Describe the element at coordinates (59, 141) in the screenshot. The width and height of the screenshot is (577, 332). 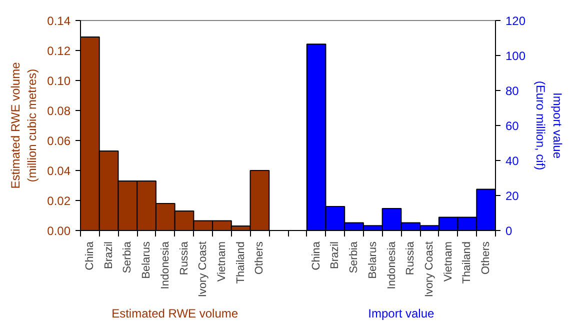
I see `y-tick-label: 0.06` at that location.